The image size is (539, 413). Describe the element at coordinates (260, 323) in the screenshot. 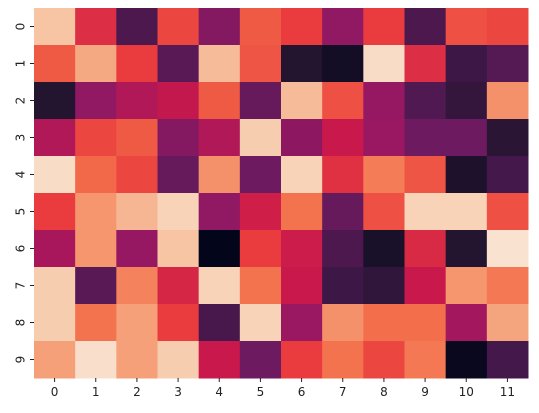

I see `heatmap-cell-r8-c5` at that location.